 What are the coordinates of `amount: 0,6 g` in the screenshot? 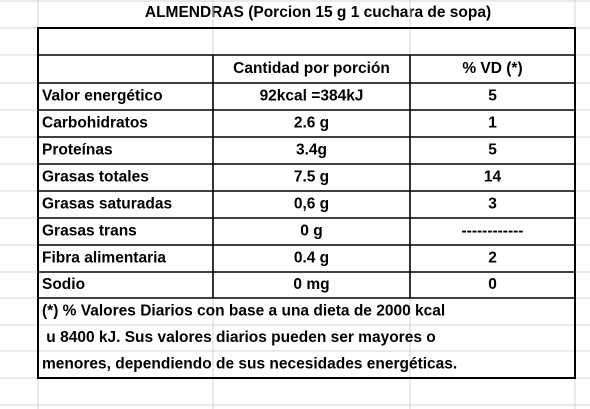 It's located at (311, 204).